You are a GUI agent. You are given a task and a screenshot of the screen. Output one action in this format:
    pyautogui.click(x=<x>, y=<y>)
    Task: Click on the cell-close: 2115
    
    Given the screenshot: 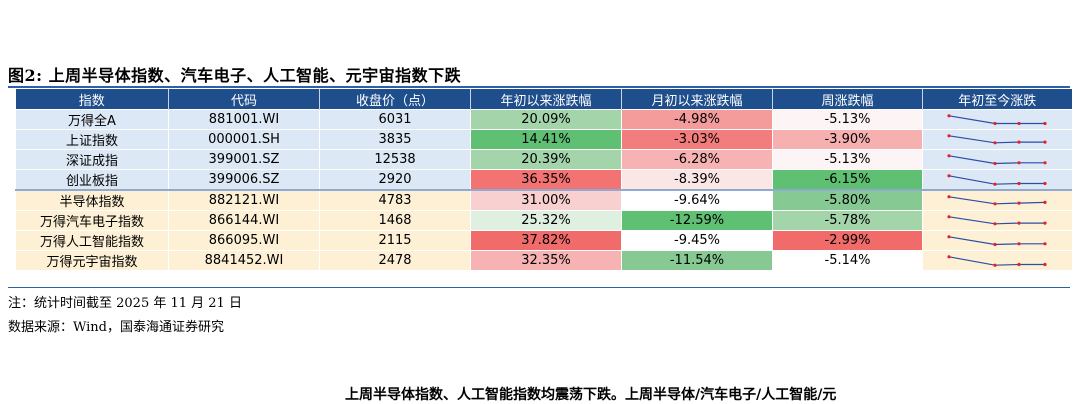 What is the action you would take?
    pyautogui.click(x=395, y=240)
    